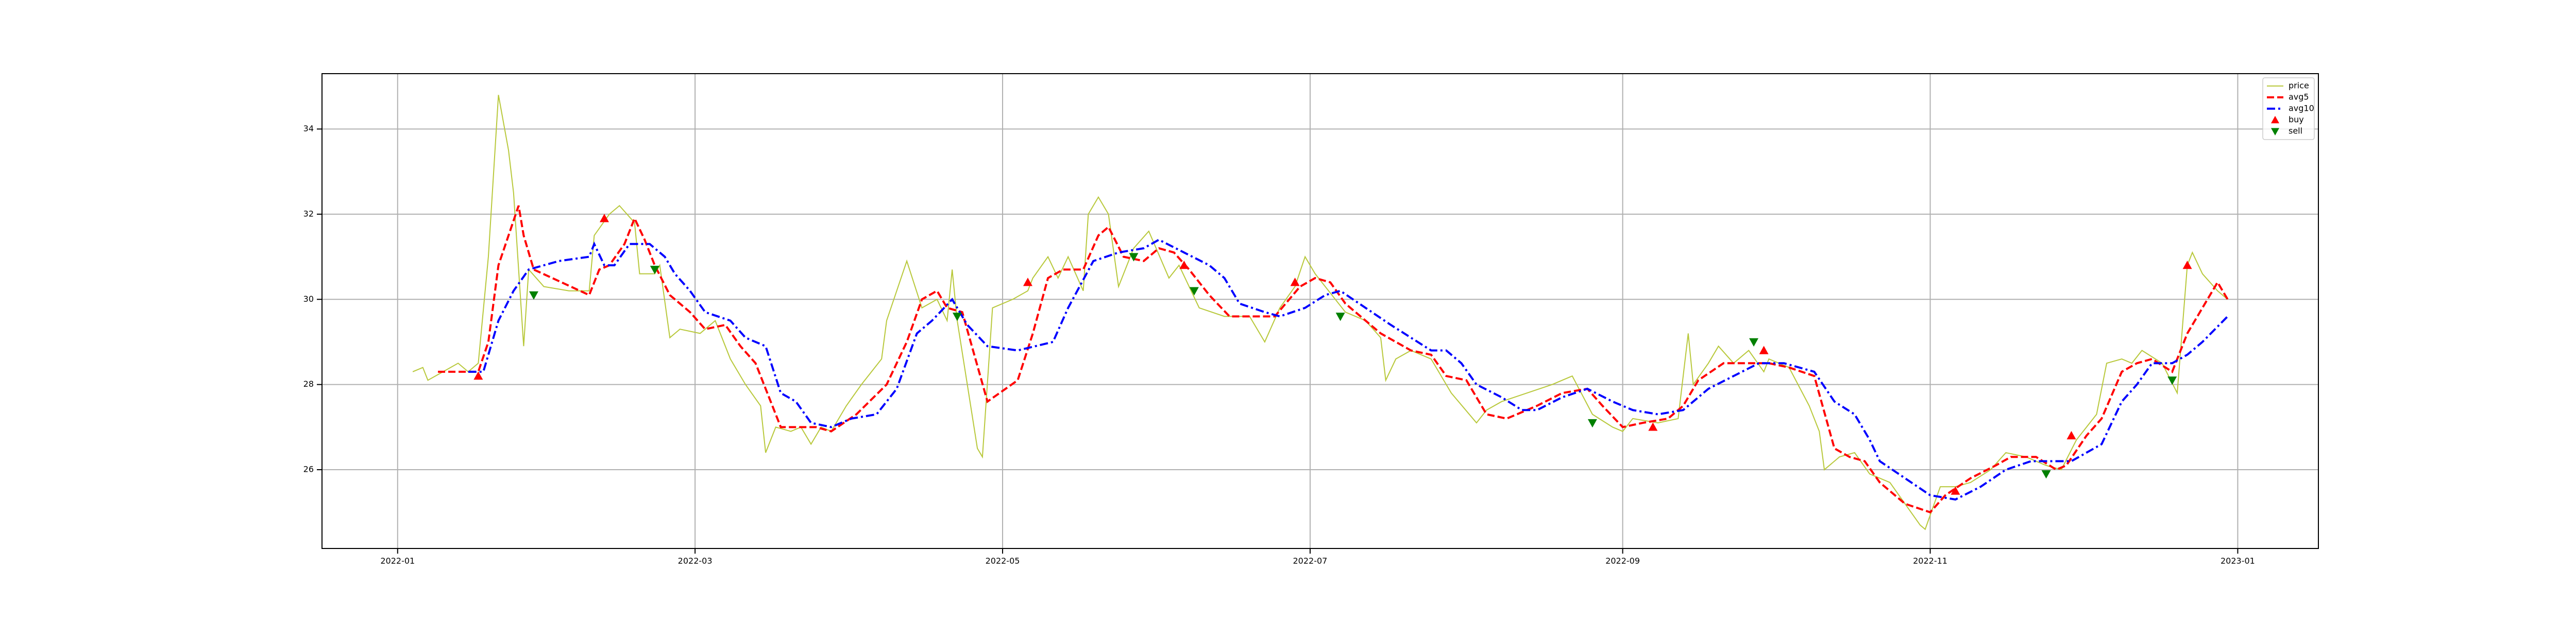  I want to click on x-tick-label: 2022-01, so click(397, 561).